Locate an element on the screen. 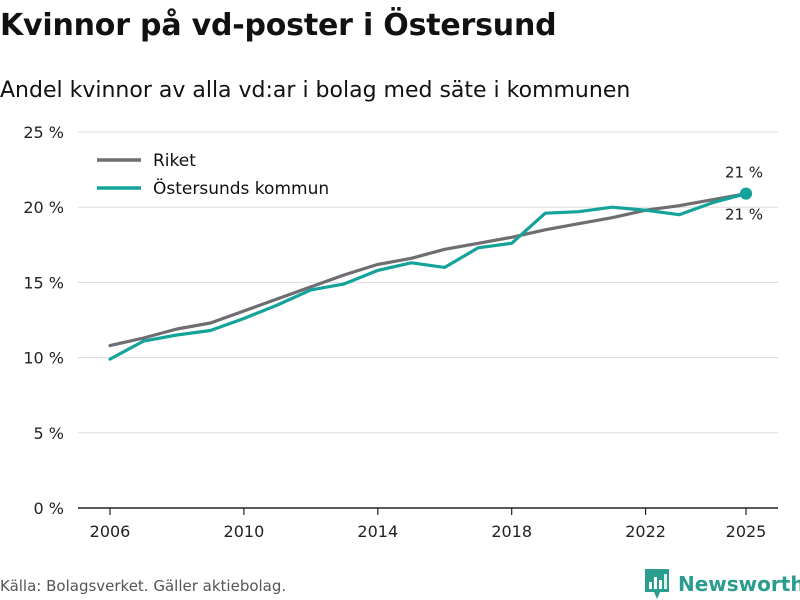 This screenshot has height=600, width=800. brand-logo: Newsworthy is located at coordinates (722, 584).